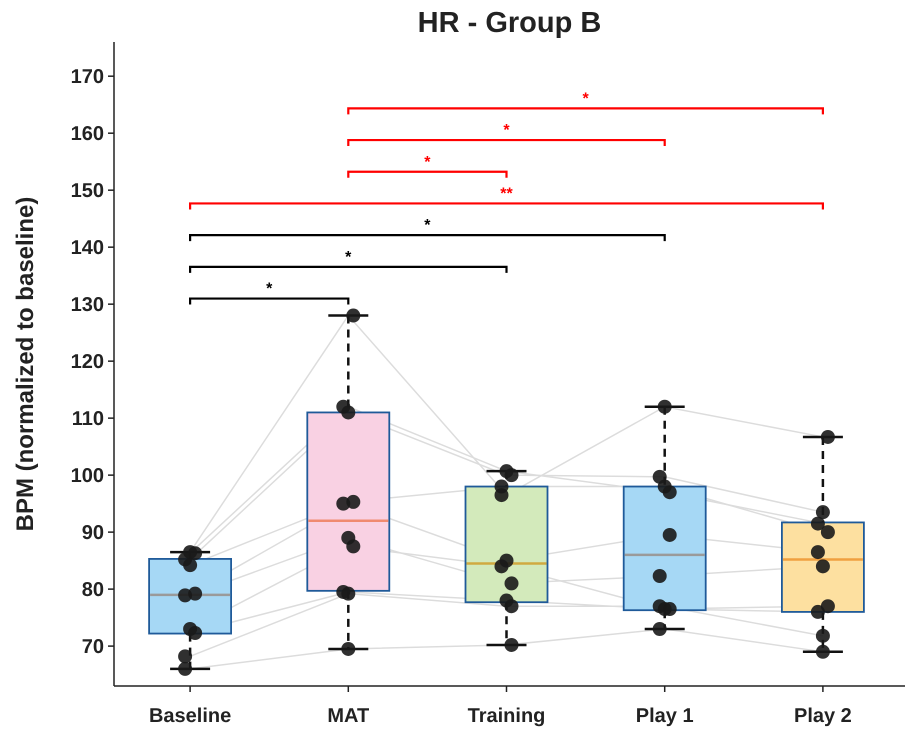 This screenshot has height=739, width=920. What do you see at coordinates (823, 716) in the screenshot?
I see `x-tick-label: Play 2` at bounding box center [823, 716].